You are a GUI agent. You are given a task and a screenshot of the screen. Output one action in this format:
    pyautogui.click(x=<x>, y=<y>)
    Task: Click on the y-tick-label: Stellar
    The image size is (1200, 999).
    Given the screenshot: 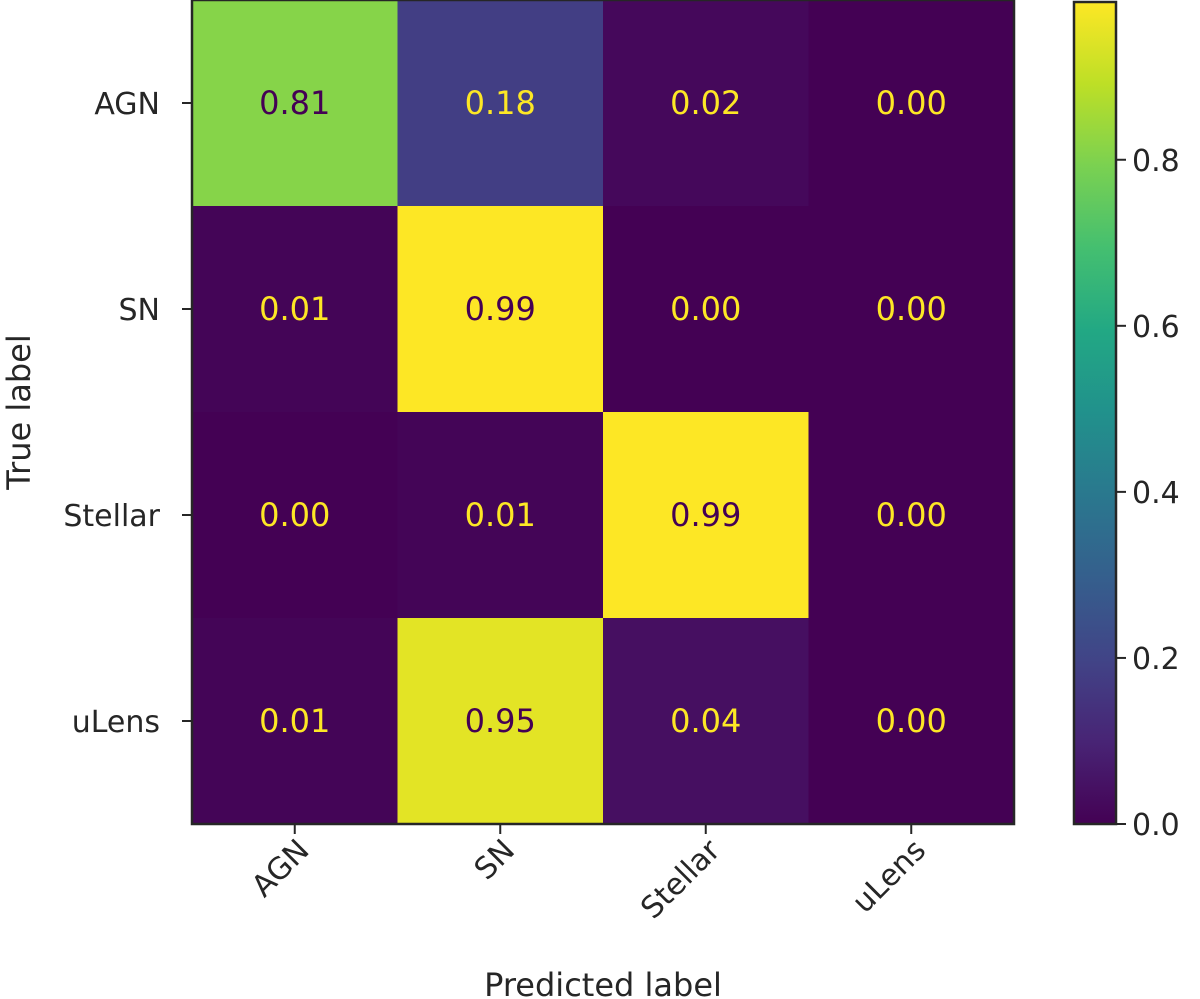 What is the action you would take?
    pyautogui.click(x=111, y=516)
    